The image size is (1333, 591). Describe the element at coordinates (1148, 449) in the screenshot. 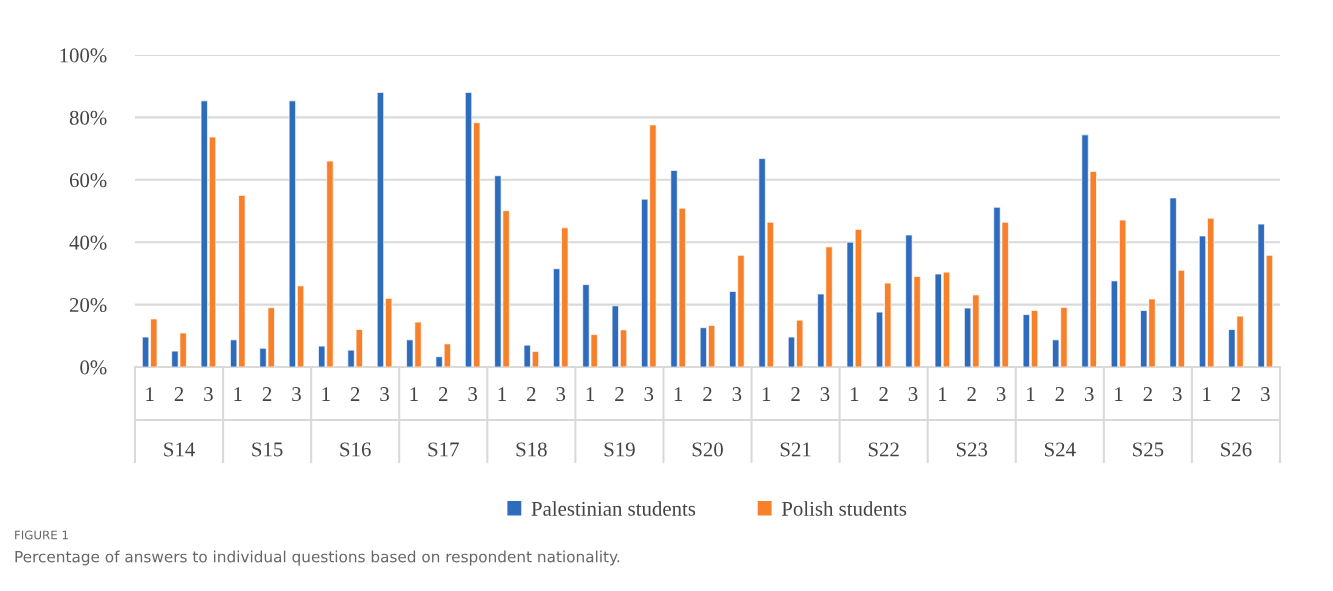

I see `text: S25` at that location.